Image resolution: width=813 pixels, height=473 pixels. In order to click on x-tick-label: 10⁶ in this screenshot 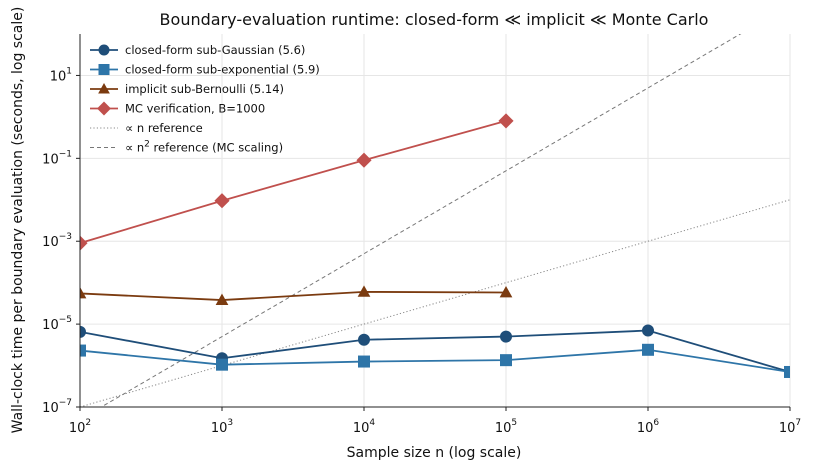, I will do `click(648, 427)`.